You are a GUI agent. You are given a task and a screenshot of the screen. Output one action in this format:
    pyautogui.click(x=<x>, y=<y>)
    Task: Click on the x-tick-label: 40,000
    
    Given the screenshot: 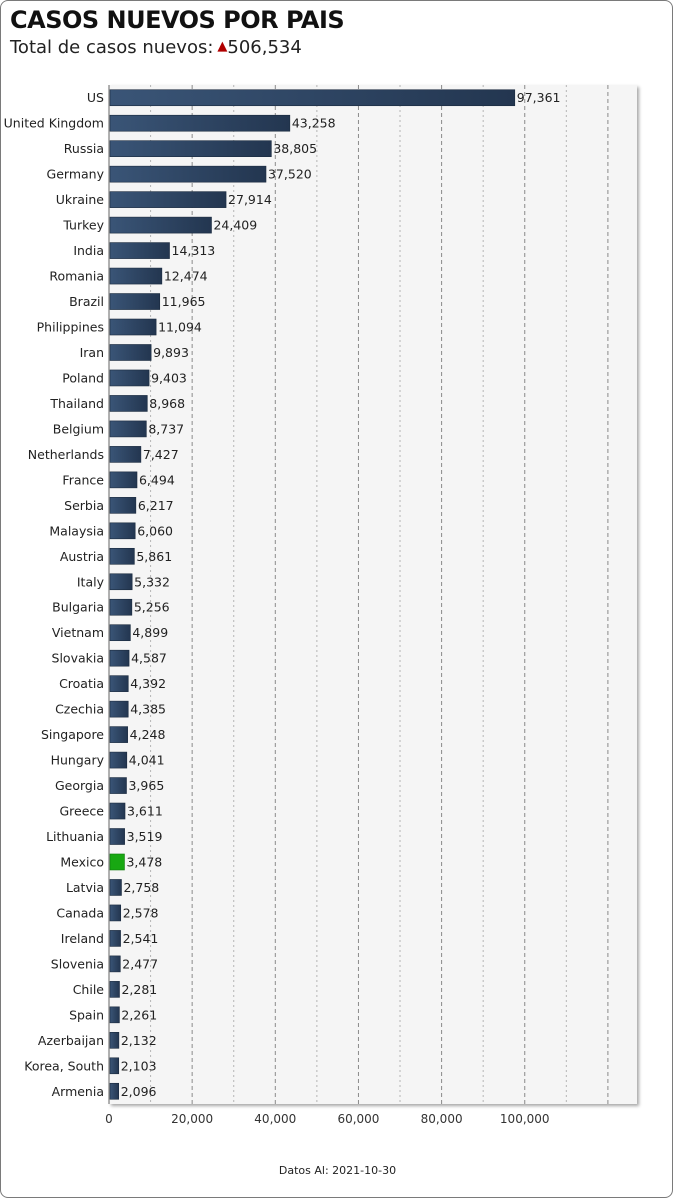 What is the action you would take?
    pyautogui.click(x=275, y=1119)
    